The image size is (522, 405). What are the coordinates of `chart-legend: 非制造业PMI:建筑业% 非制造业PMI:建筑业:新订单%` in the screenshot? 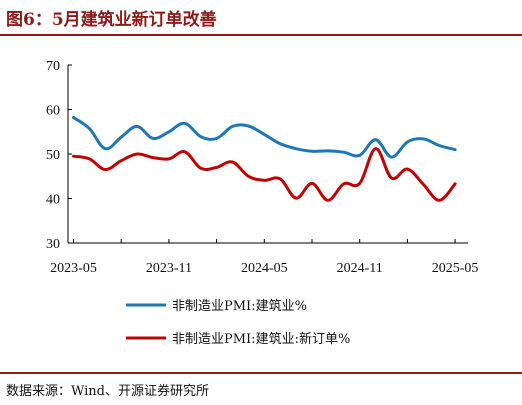 It's located at (238, 322).